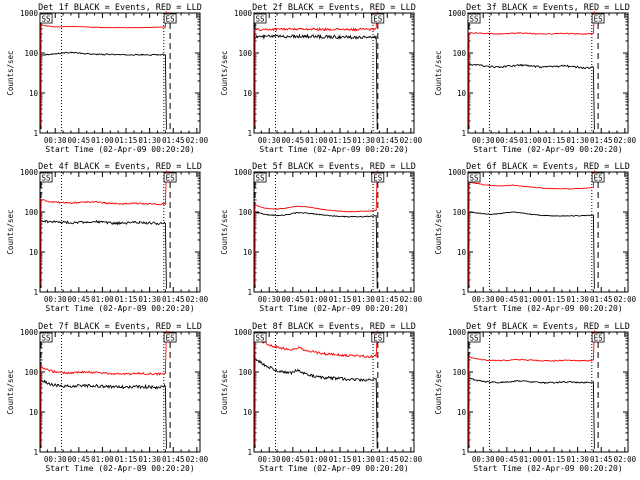  I want to click on chart-title: Det 5f BLACK = Events, RED = LLD, so click(334, 167).